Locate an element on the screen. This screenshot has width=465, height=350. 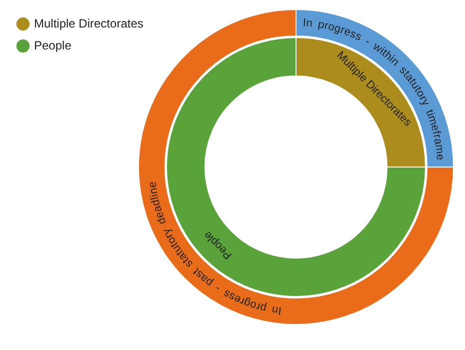
legend-label: Multiple Directorates is located at coordinates (89, 23).